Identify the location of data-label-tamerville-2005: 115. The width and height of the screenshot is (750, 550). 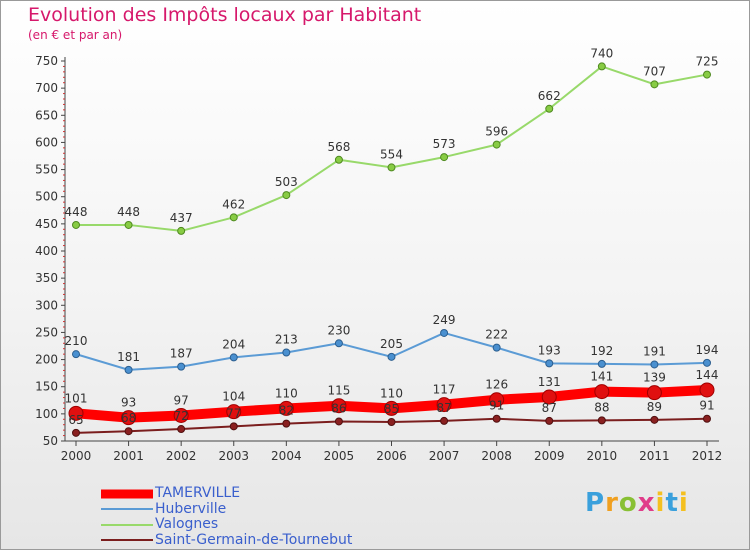
(338, 391).